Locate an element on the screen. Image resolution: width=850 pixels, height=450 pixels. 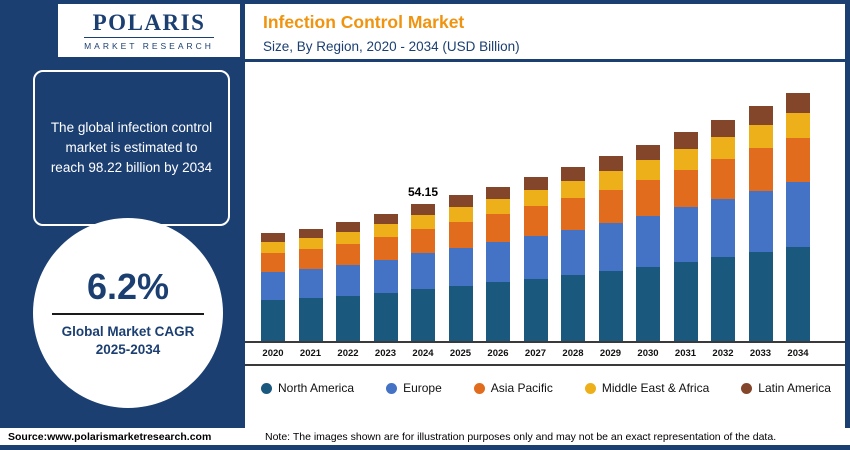
x-tick-label: 2025 is located at coordinates (460, 353).